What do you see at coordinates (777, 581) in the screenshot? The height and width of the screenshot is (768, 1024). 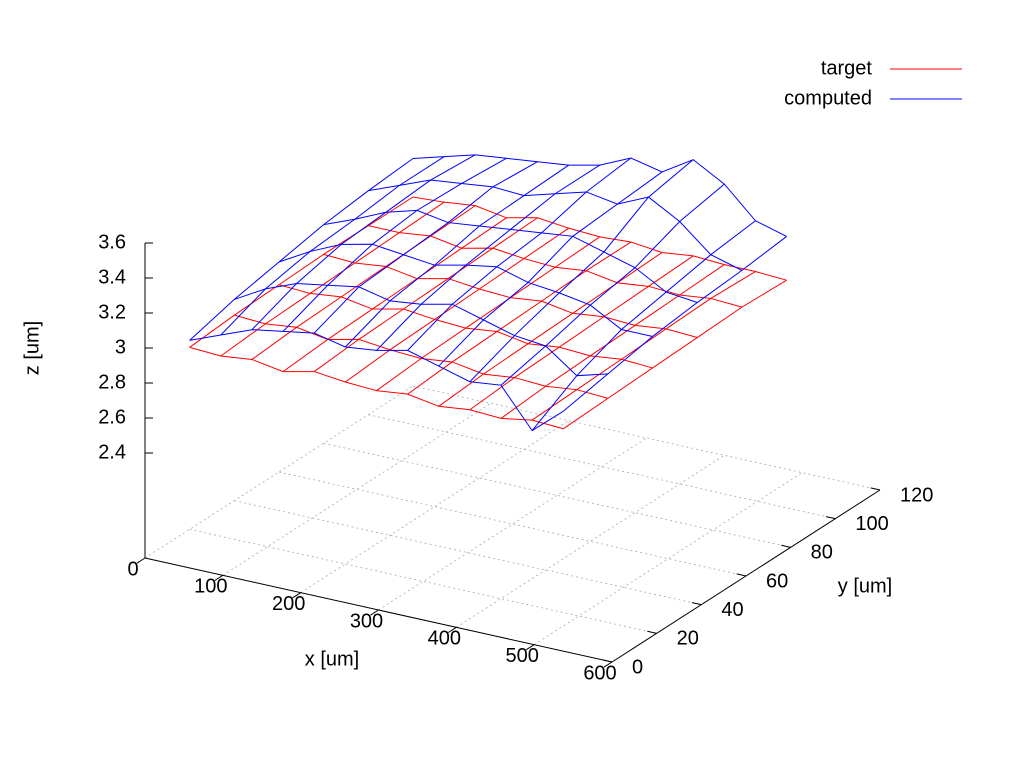 I see `y-tick-label: 60` at bounding box center [777, 581].